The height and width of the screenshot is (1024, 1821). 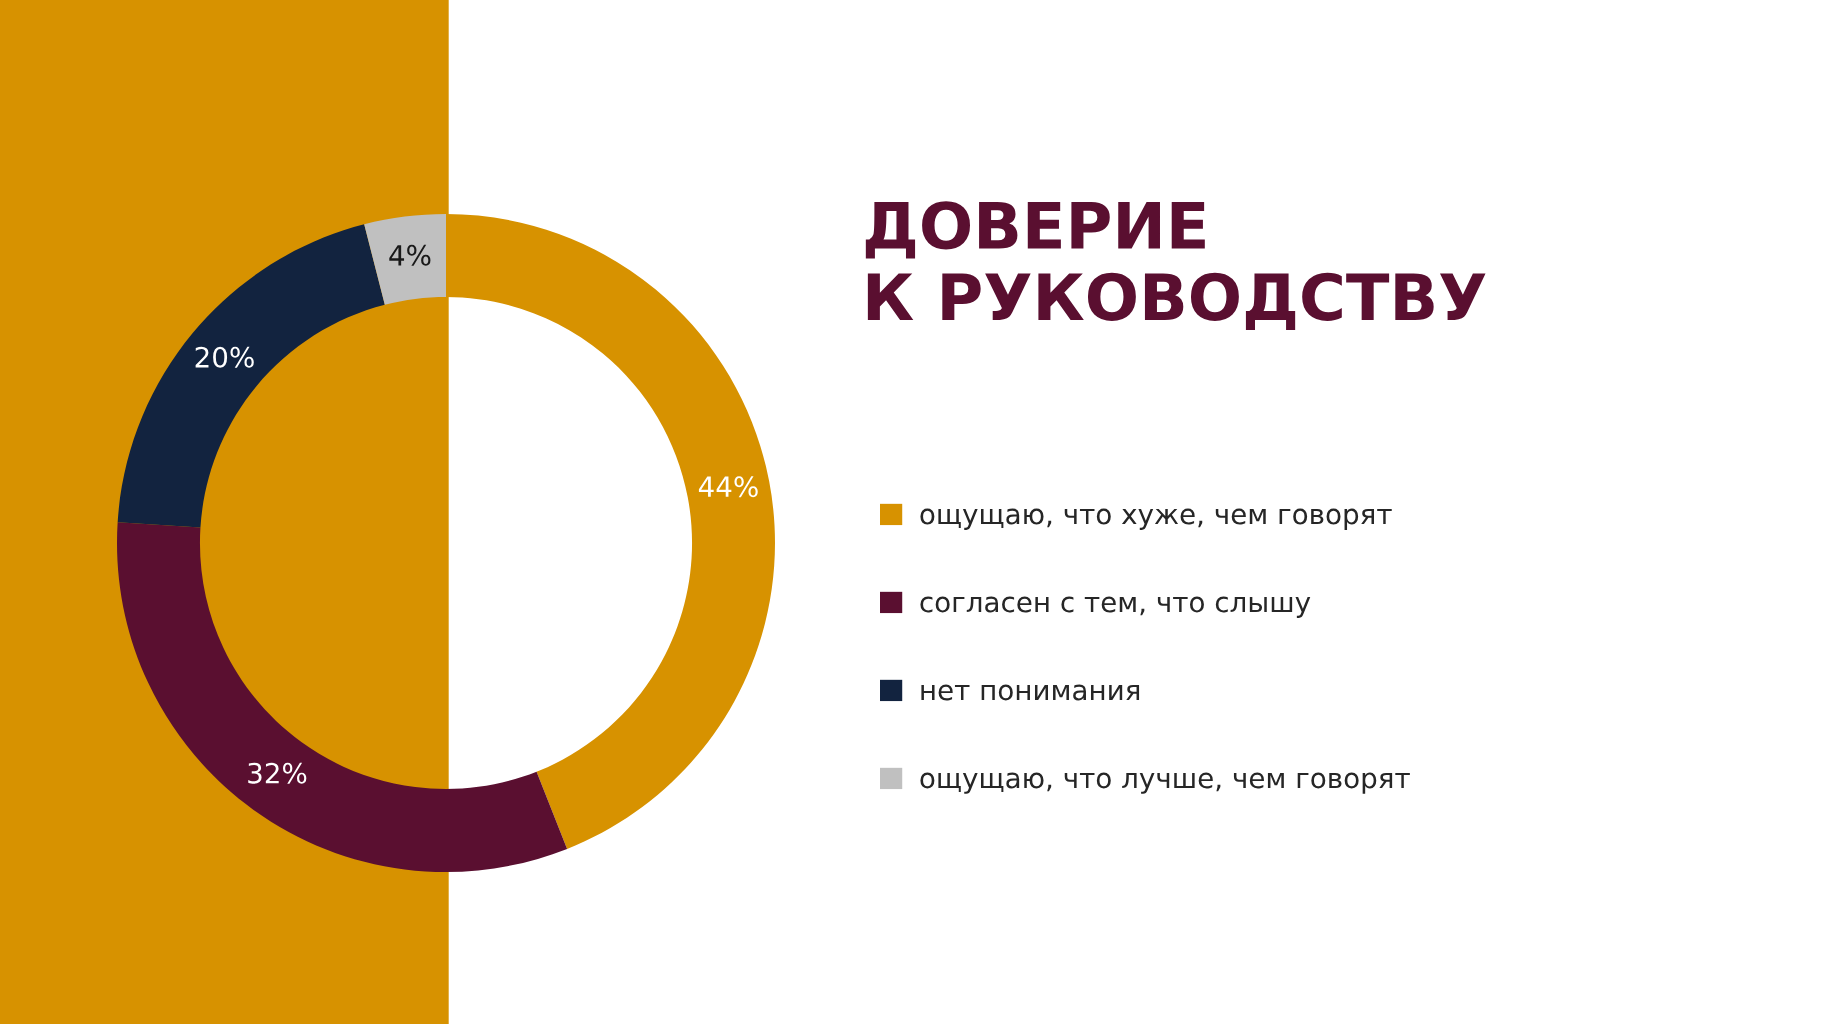 I want to click on legend-label: согласен с тем, что слышу, so click(x=1115, y=607).